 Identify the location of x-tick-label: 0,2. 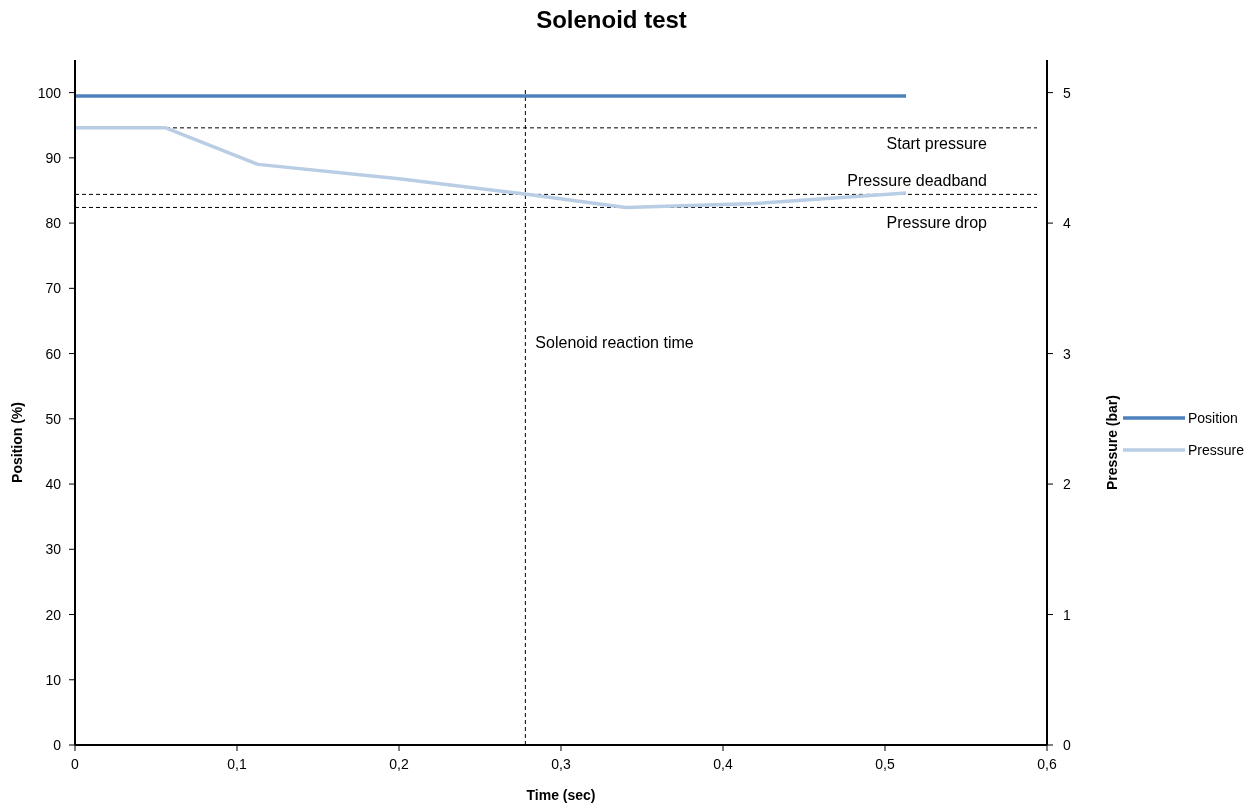
(399, 764).